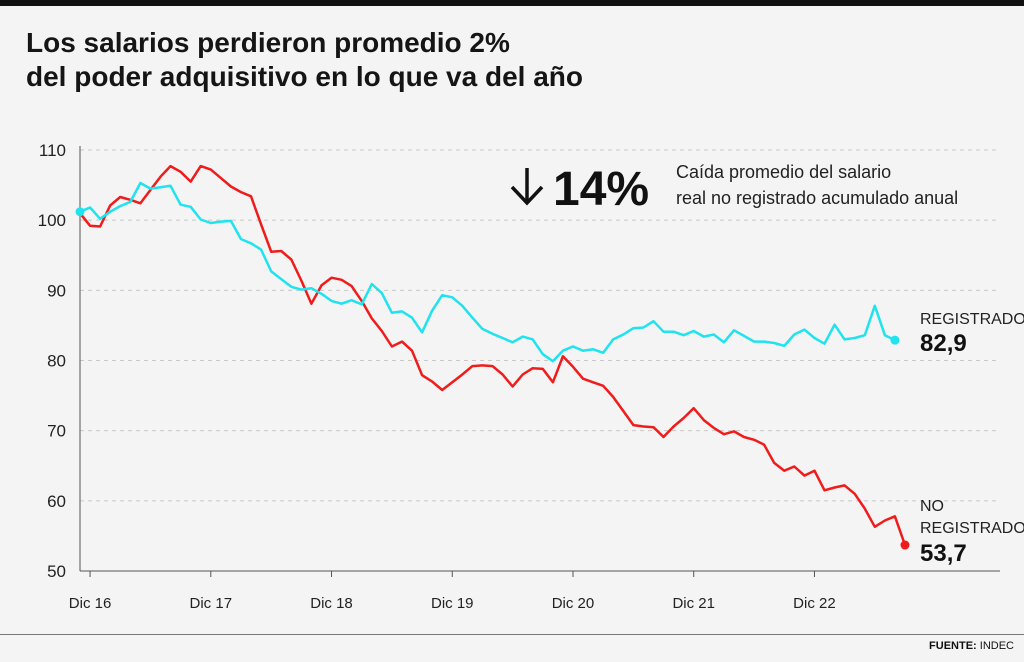  What do you see at coordinates (996, 646) in the screenshot?
I see `source-value: INDEC` at bounding box center [996, 646].